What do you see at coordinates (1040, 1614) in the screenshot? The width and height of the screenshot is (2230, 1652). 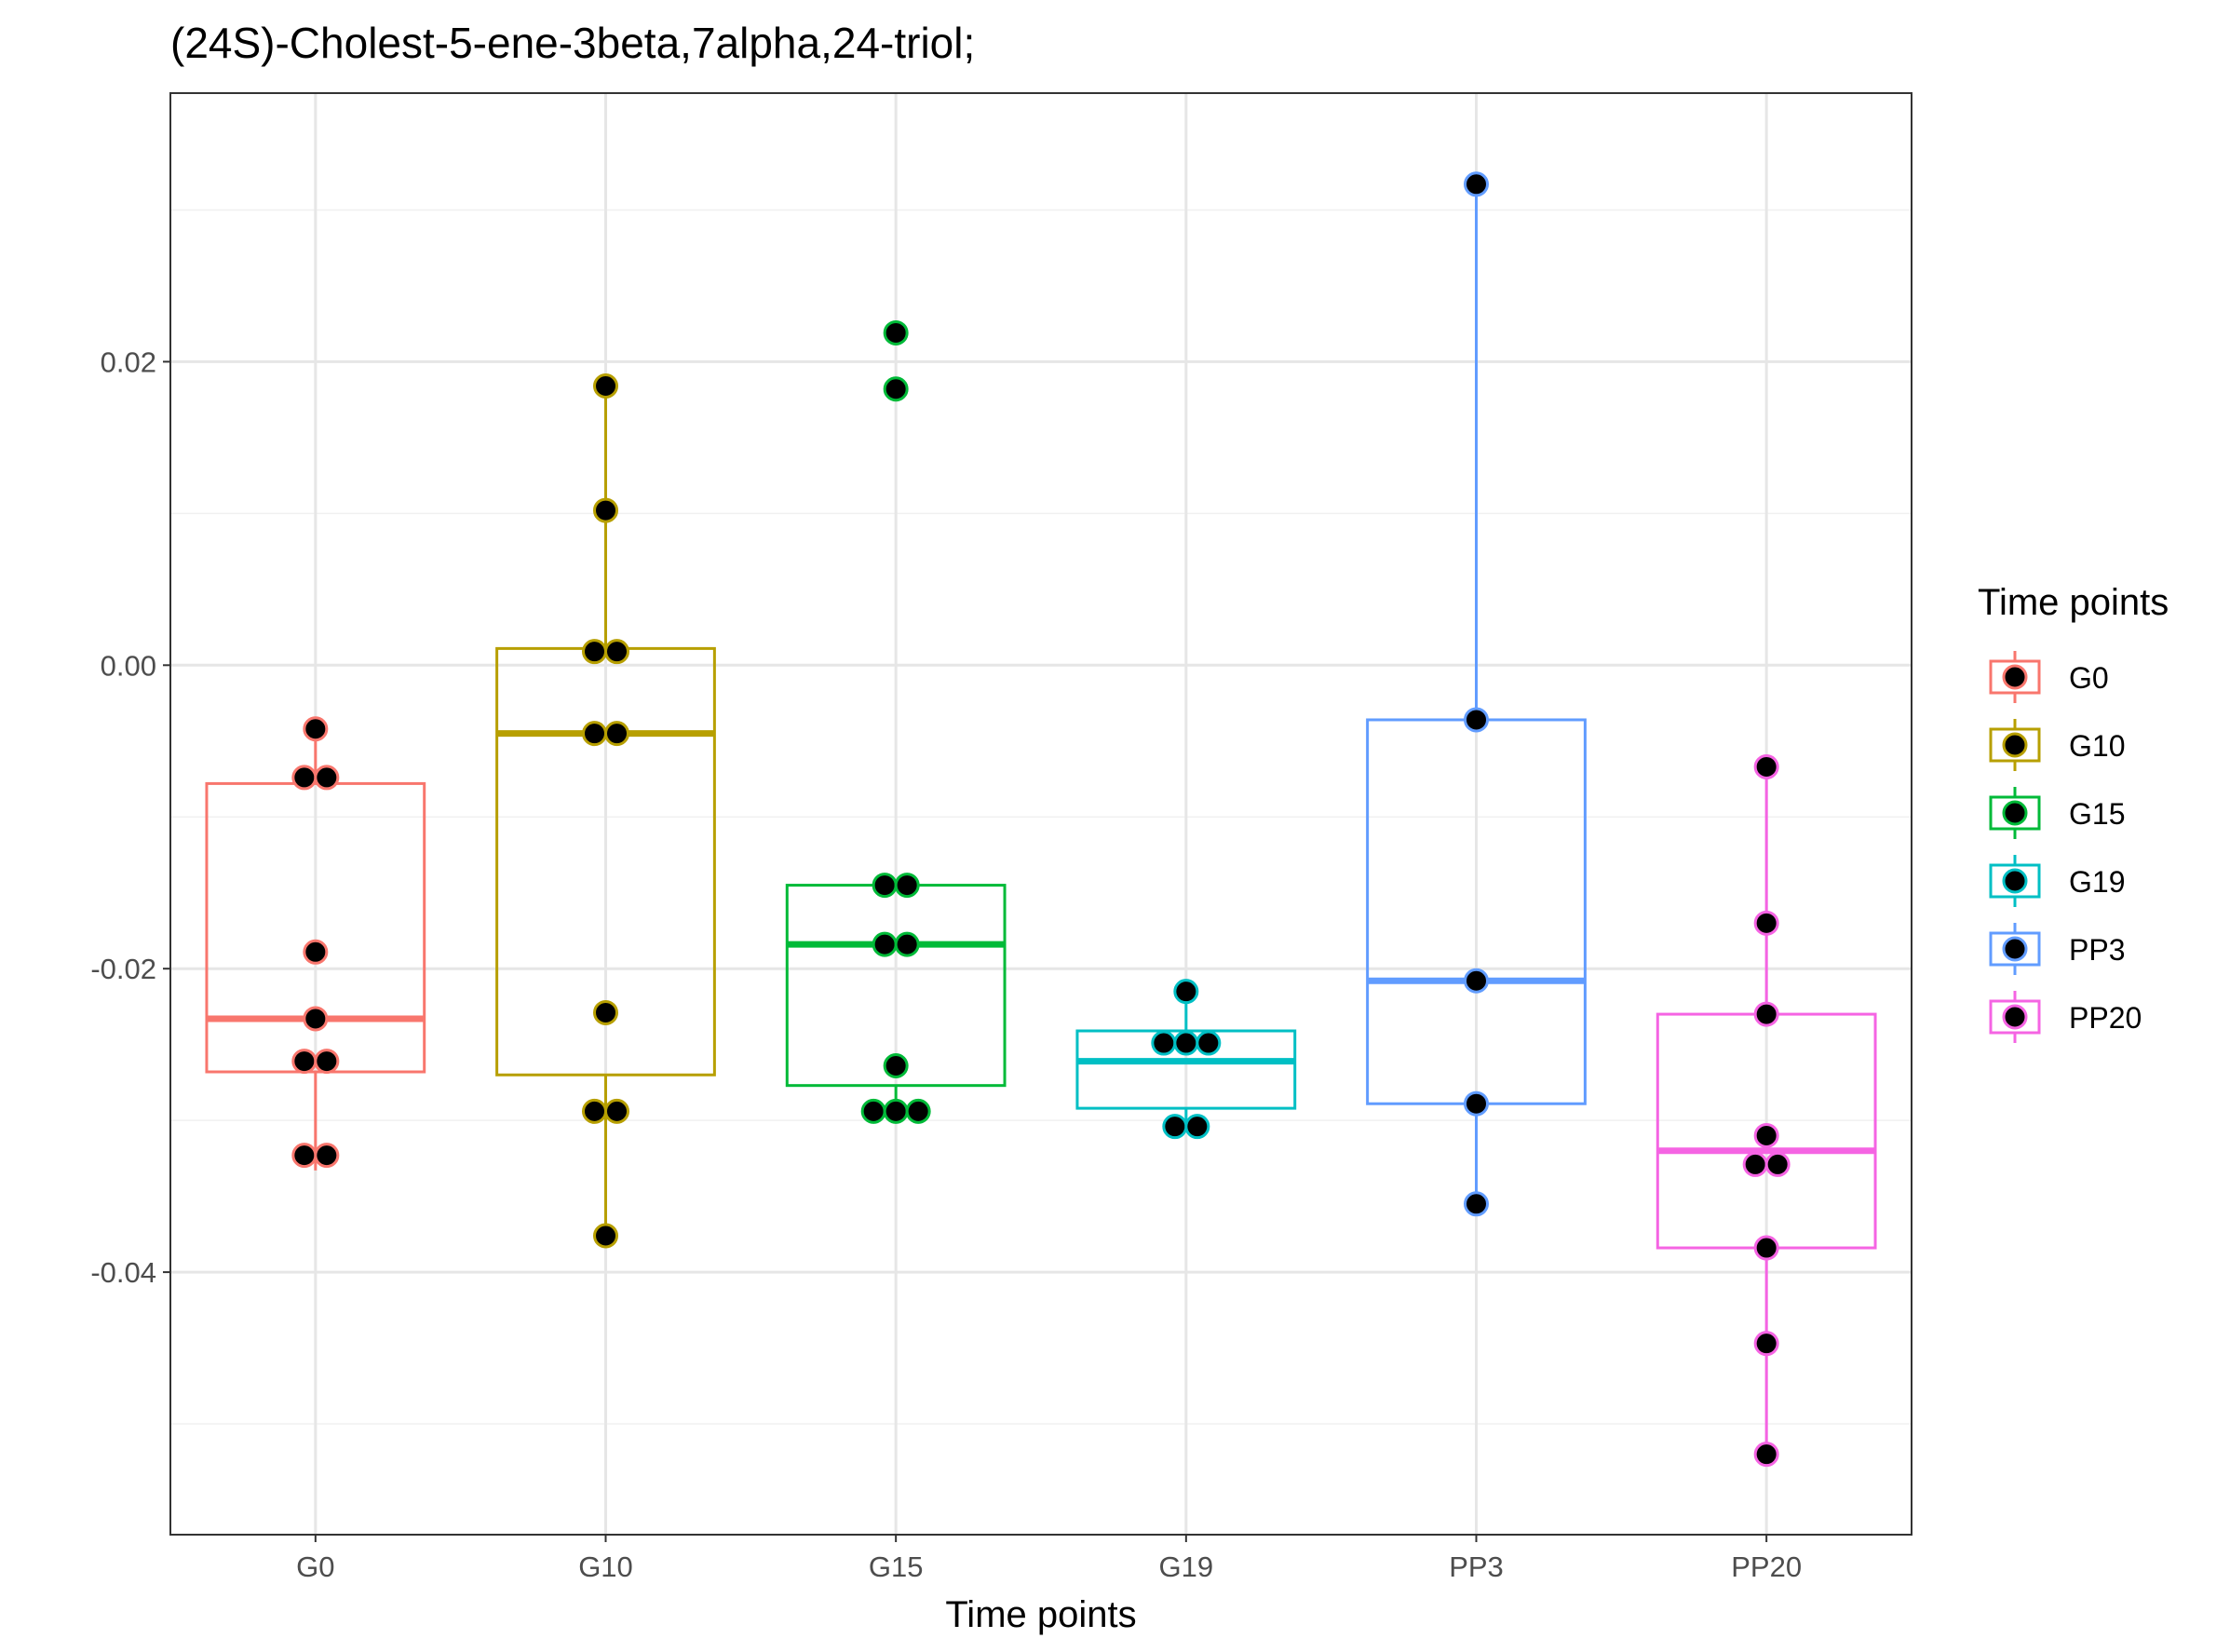 I see `x-axis-title: Time points` at bounding box center [1040, 1614].